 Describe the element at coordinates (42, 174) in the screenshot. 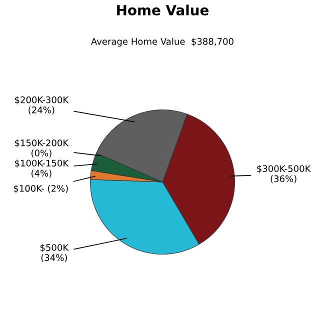

I see `data-label: (4%)` at that location.